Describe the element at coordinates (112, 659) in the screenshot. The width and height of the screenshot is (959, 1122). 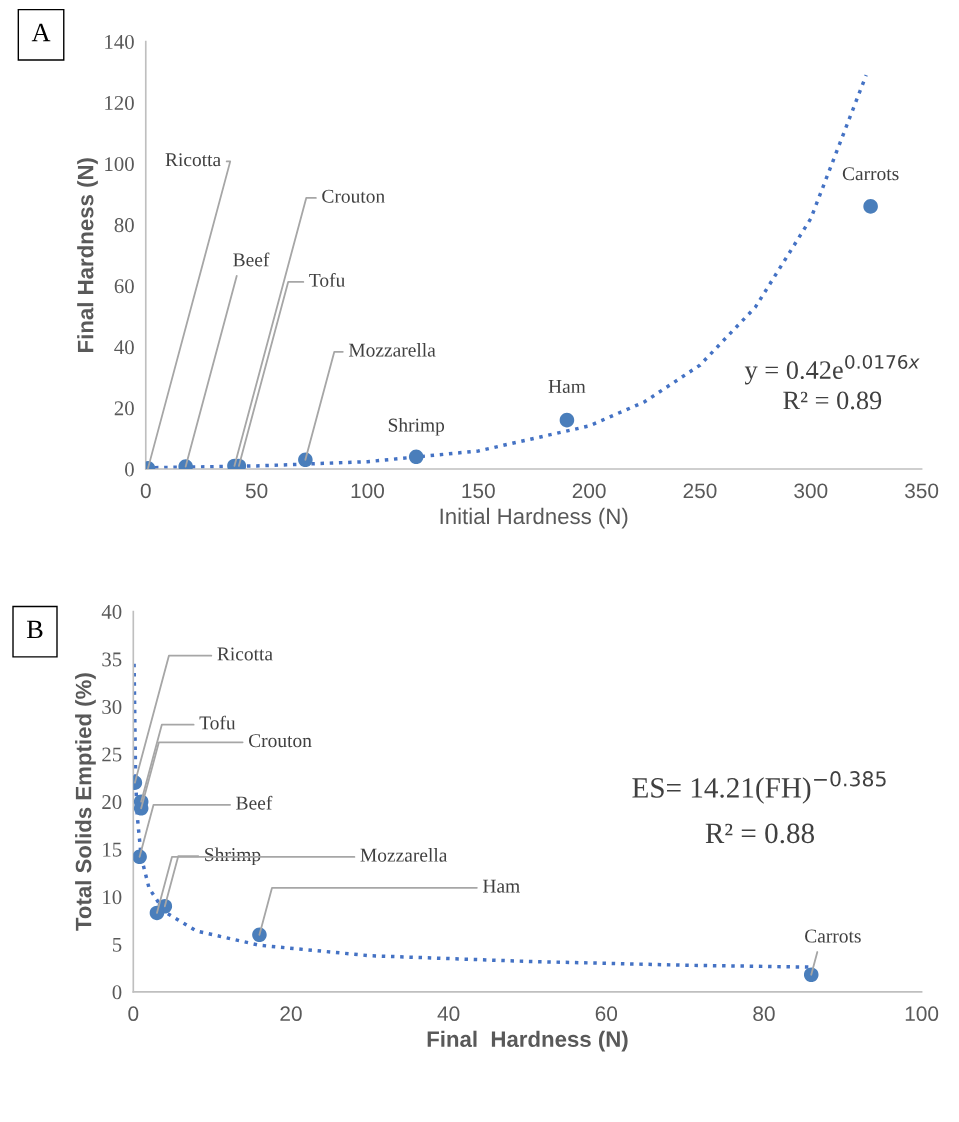
I see `y-tick-label: 35` at that location.